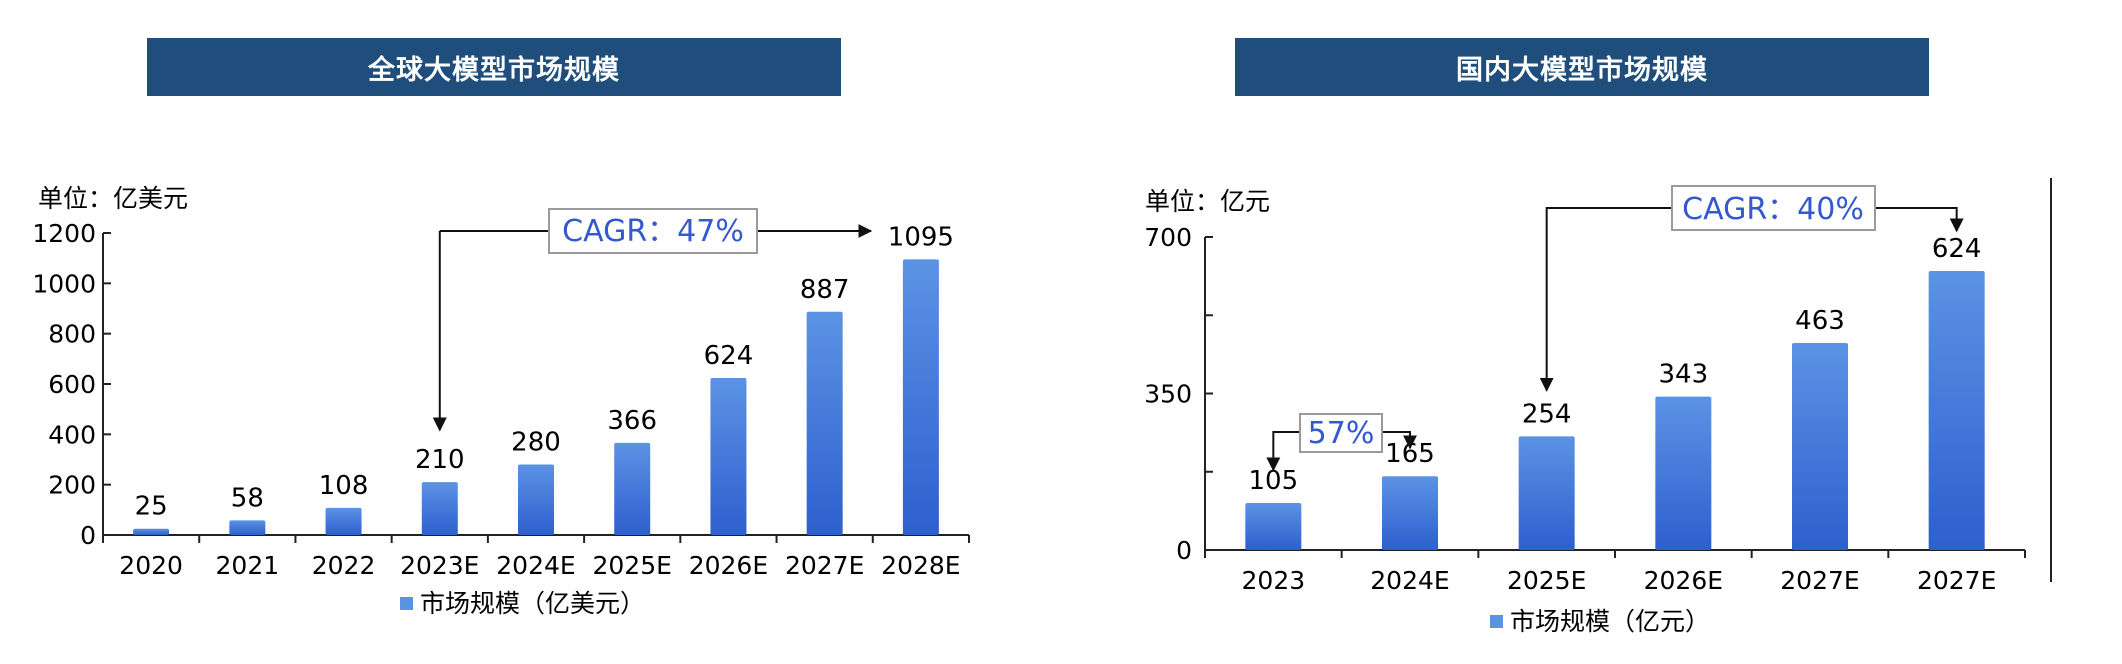  I want to click on bar-value-label: 58, so click(247, 498).